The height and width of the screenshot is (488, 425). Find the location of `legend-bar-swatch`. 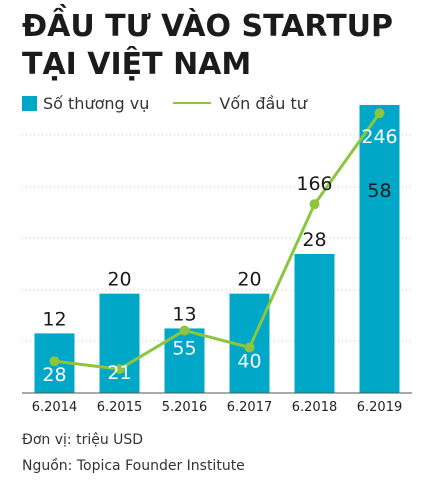

legend-bar-swatch is located at coordinates (29, 103).